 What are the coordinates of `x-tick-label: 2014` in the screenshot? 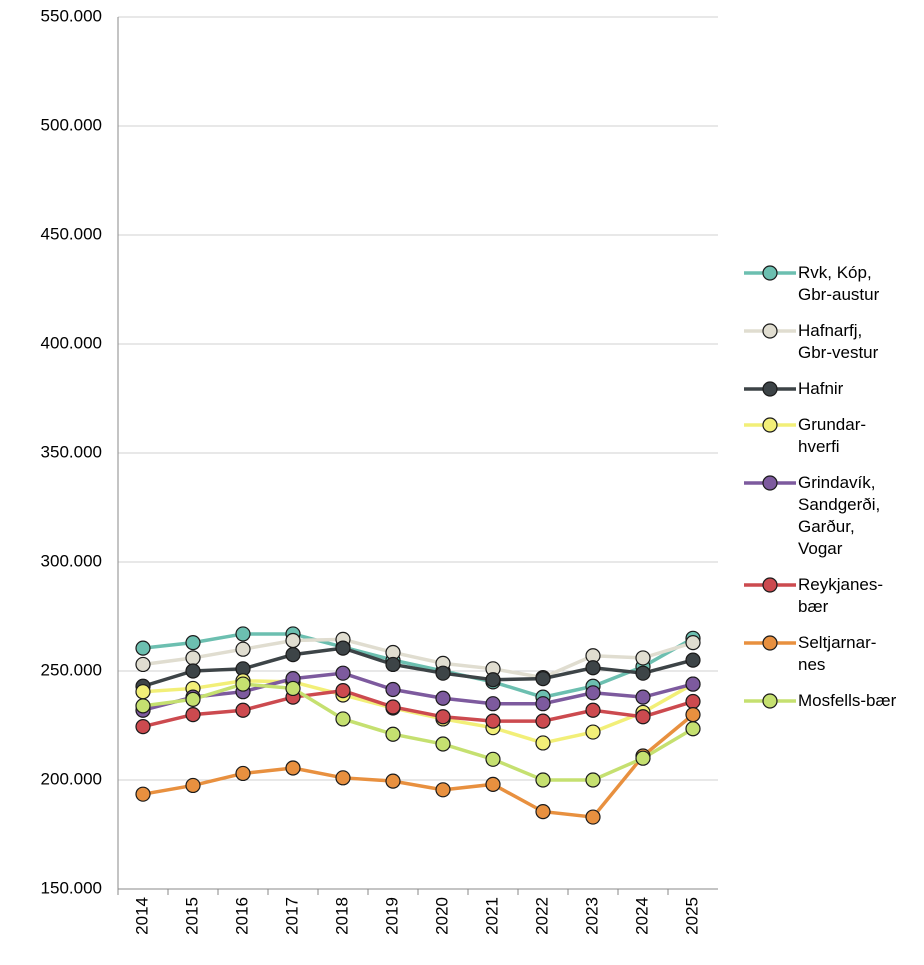 It's located at (141, 916).